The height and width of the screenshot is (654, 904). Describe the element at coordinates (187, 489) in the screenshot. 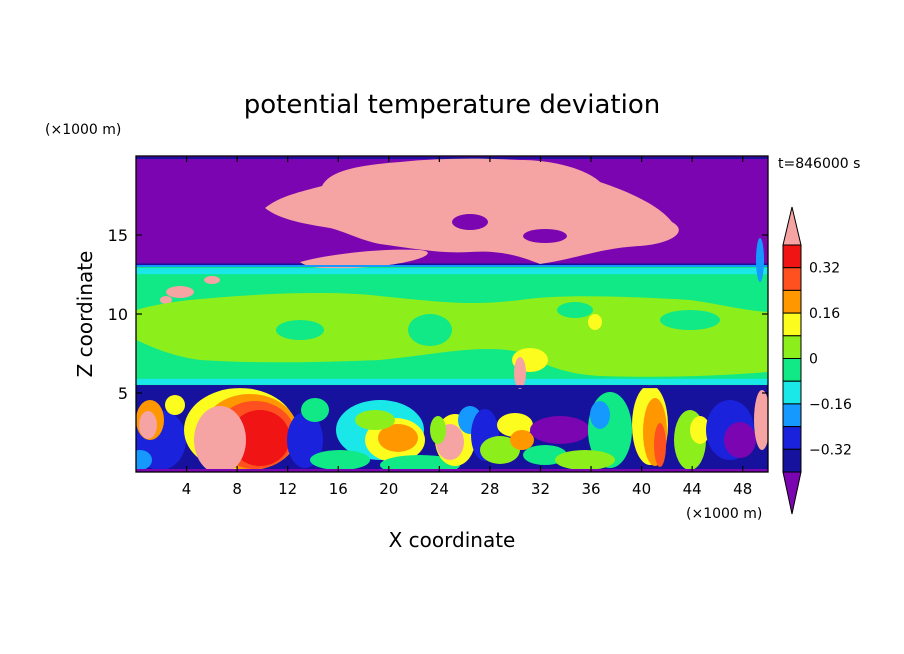

I see `x-tick-label: 4` at that location.